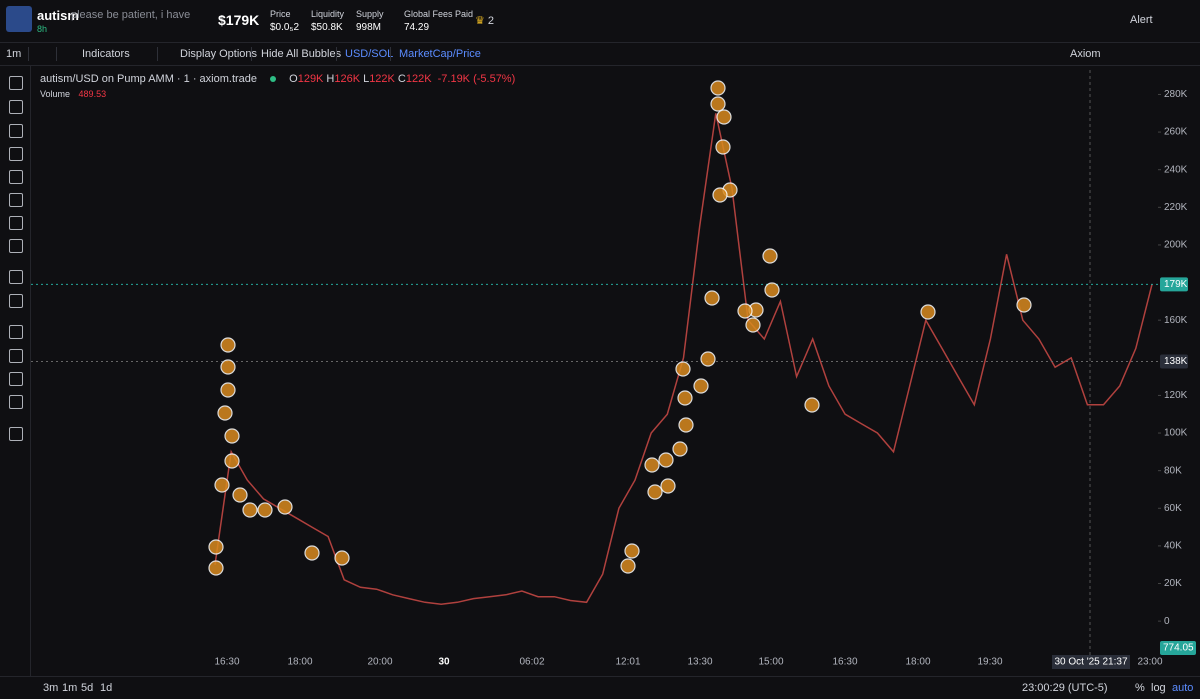 The height and width of the screenshot is (699, 1200). I want to click on indicators-button: Indicators, so click(106, 54).